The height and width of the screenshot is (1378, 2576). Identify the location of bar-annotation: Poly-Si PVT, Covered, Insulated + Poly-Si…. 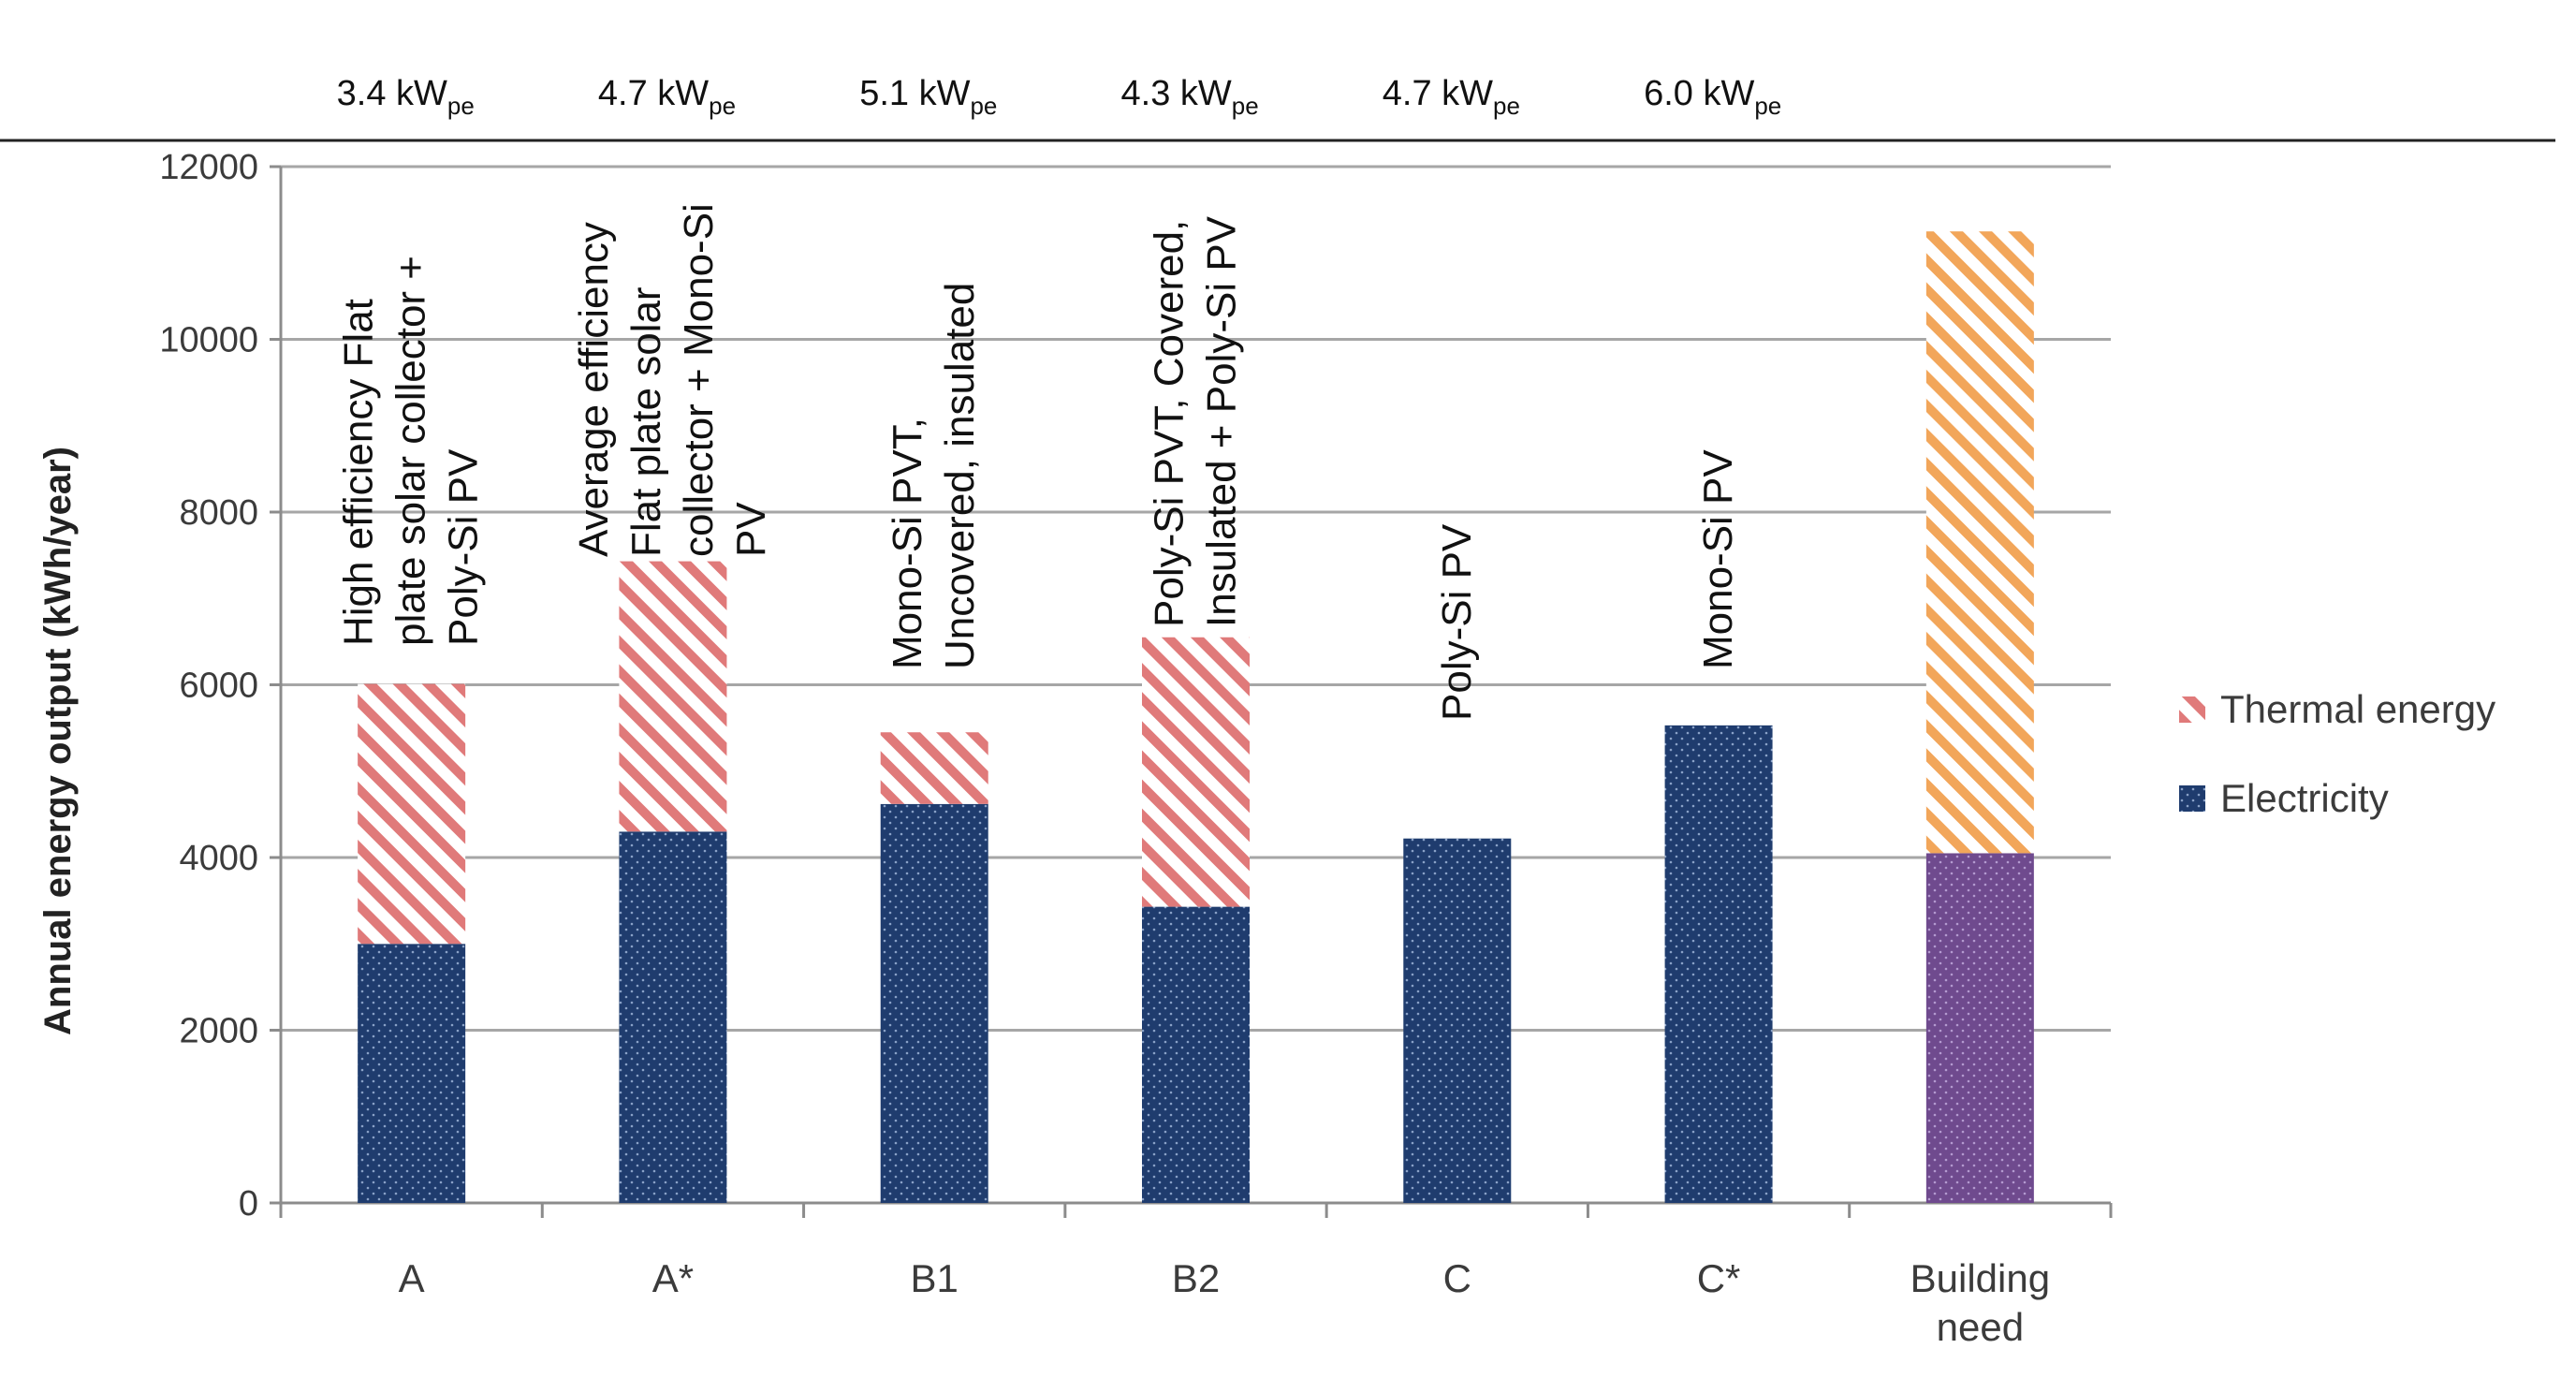
(1196, 421).